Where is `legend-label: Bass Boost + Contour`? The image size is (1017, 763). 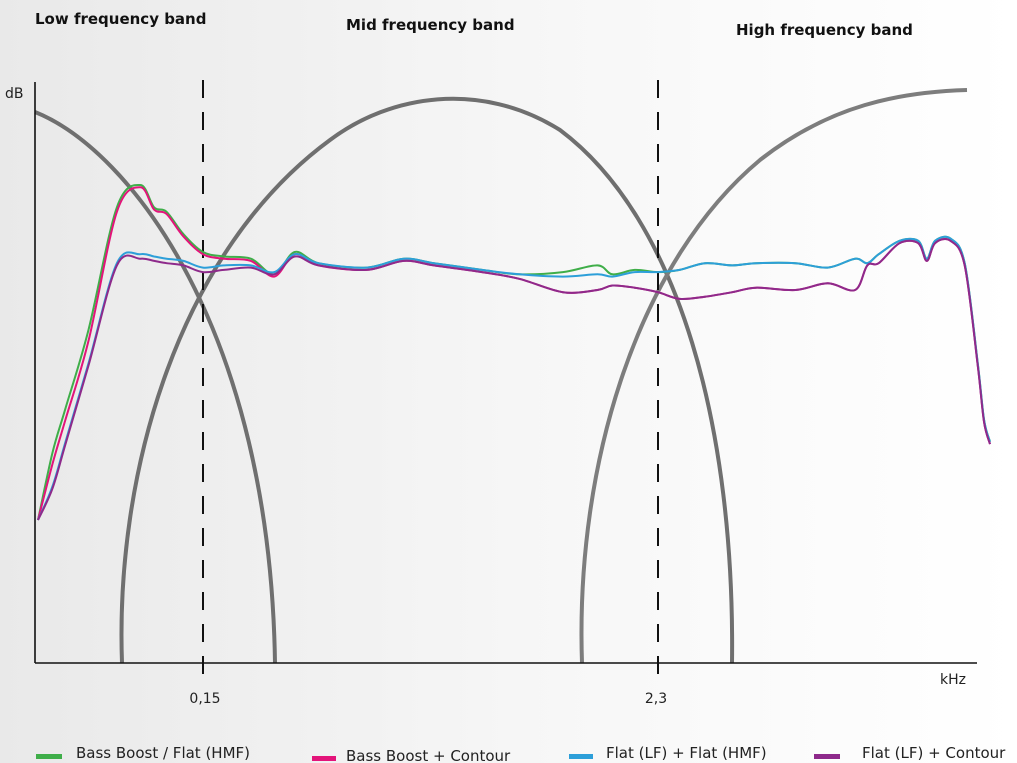 legend-label: Bass Boost + Contour is located at coordinates (428, 755).